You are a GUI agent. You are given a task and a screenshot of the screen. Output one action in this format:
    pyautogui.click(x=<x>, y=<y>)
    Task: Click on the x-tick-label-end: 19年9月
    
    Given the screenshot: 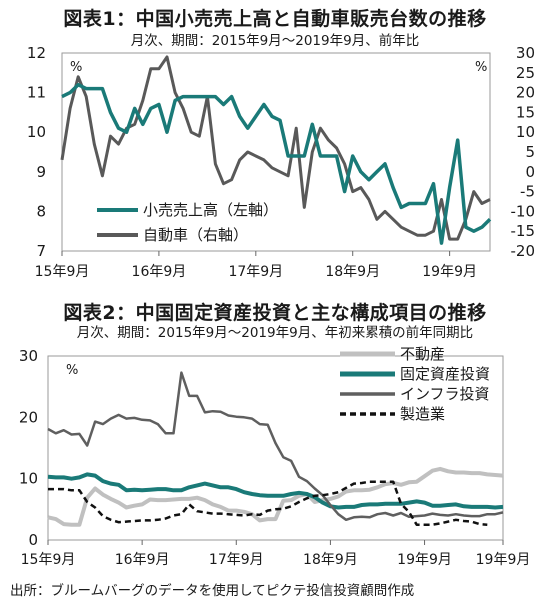 What is the action you would take?
    pyautogui.click(x=503, y=560)
    